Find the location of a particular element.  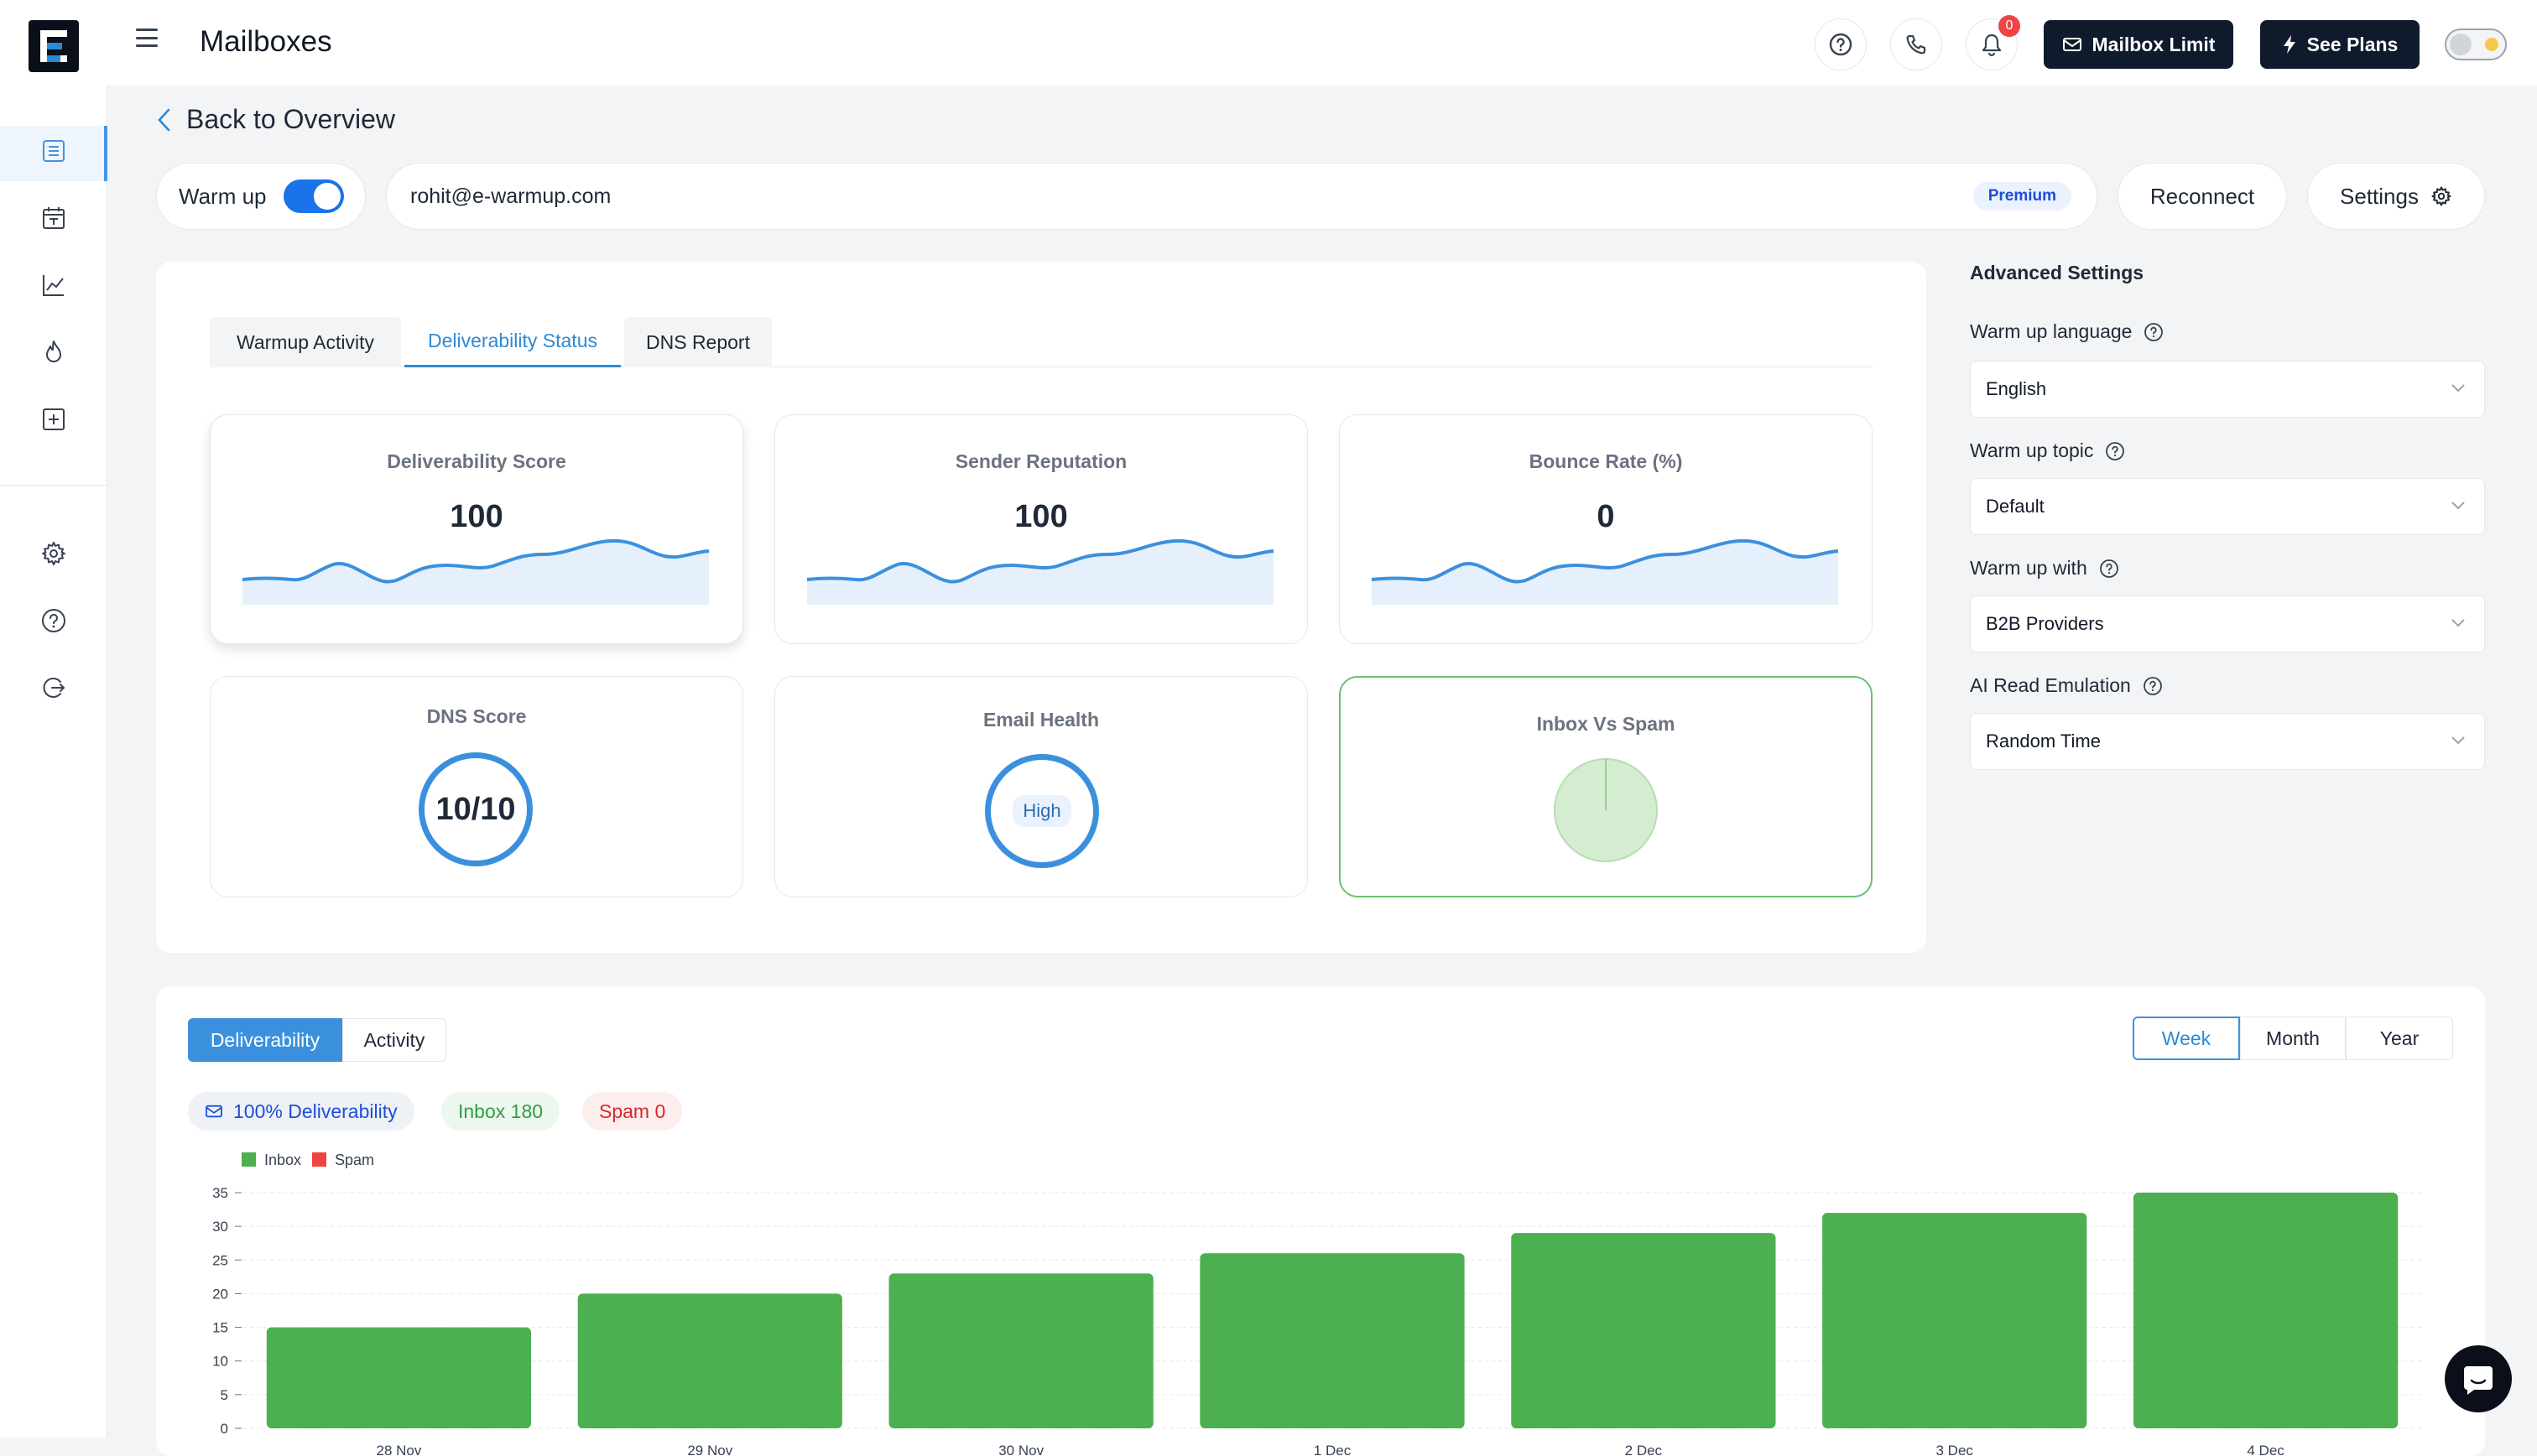

view-tab-activity: Activity is located at coordinates (394, 1040).